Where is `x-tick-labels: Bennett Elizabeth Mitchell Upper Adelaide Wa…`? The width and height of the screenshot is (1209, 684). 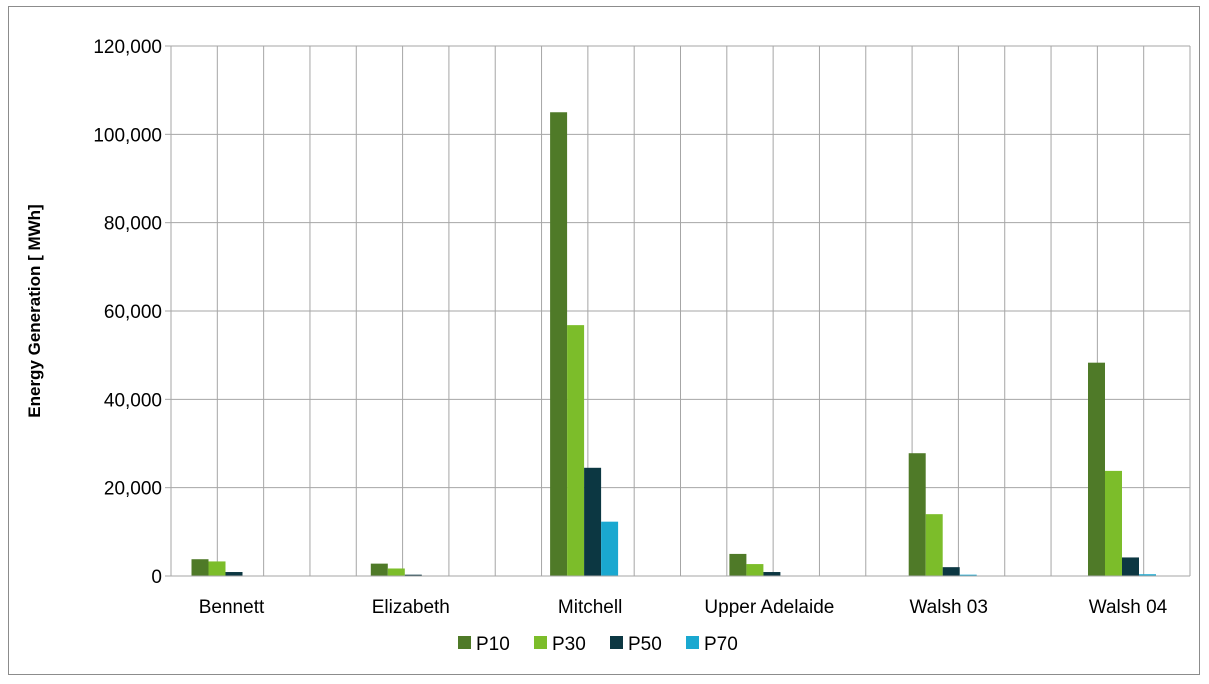 x-tick-labels: Bennett Elizabeth Mitchell Upper Adelaide Wa… is located at coordinates (683, 607).